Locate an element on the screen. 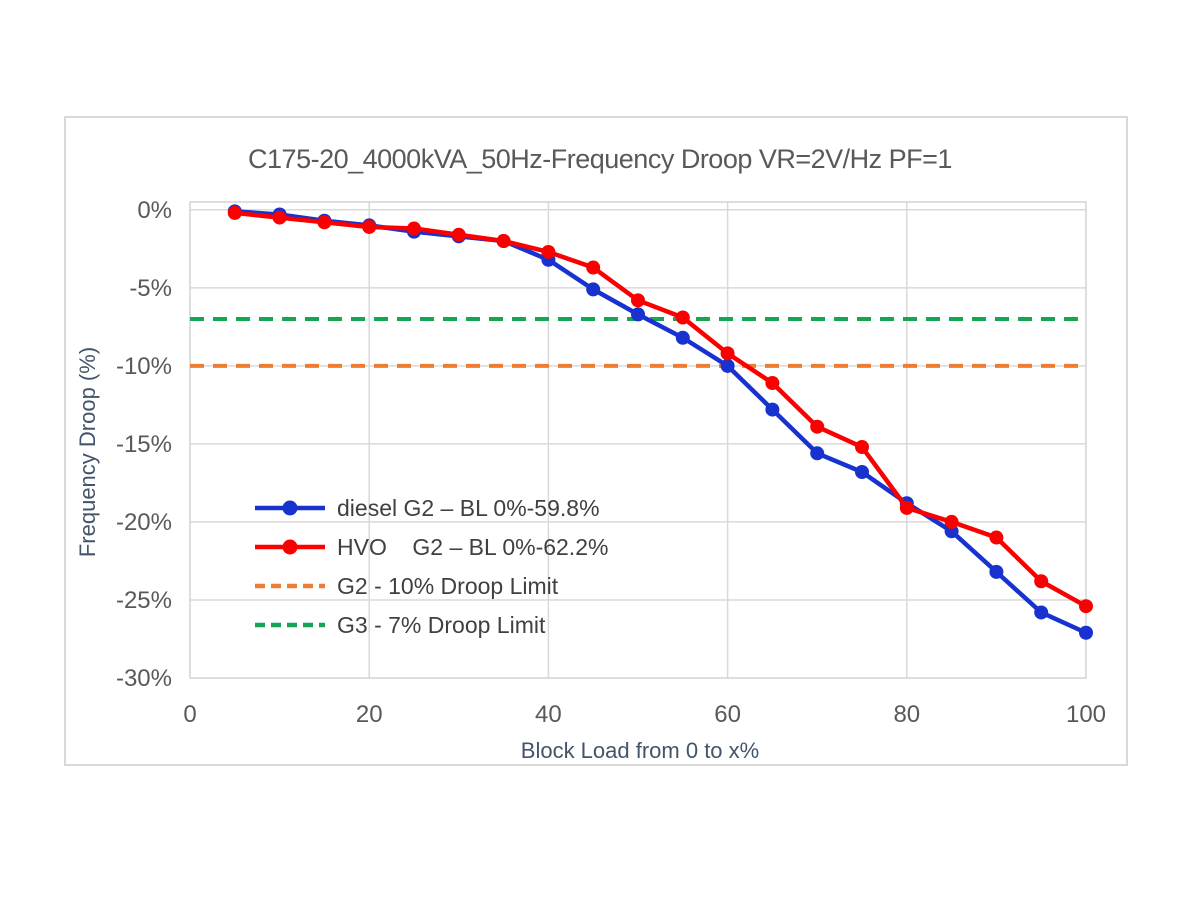 This screenshot has height=900, width=1200. y-tick-label: -5% is located at coordinates (150, 288).